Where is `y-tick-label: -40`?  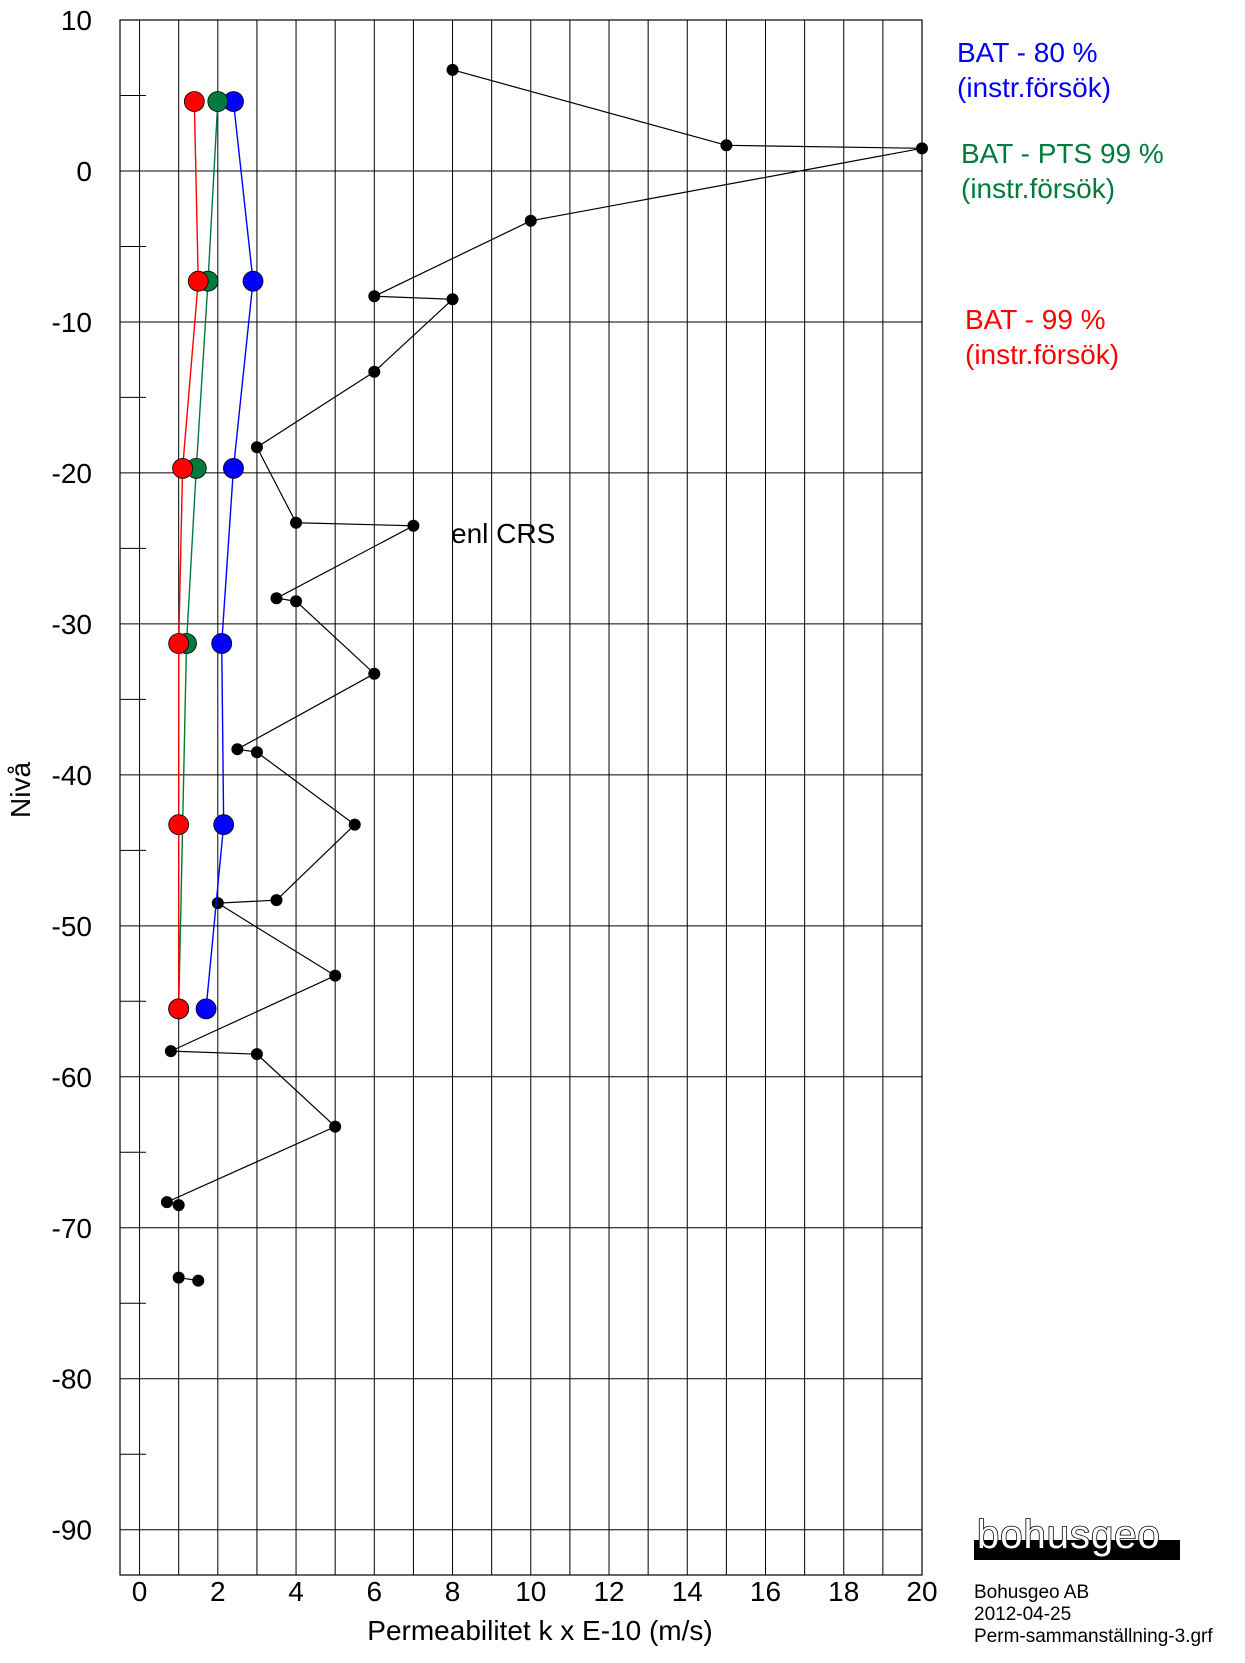 y-tick-label: -40 is located at coordinates (72, 775).